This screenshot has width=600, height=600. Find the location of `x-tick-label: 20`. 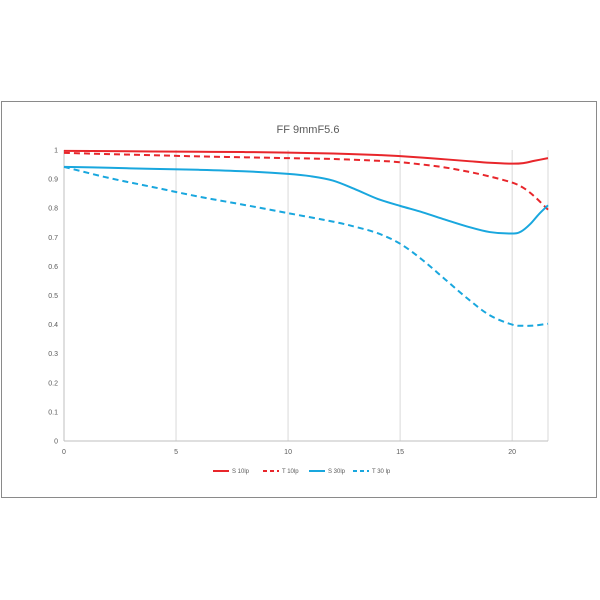

x-tick-label: 20 is located at coordinates (512, 452).